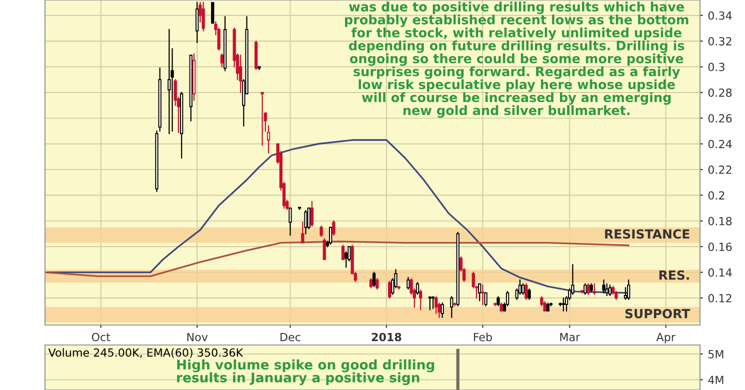  What do you see at coordinates (657, 313) in the screenshot?
I see `band-label: SUPPORT` at bounding box center [657, 313].